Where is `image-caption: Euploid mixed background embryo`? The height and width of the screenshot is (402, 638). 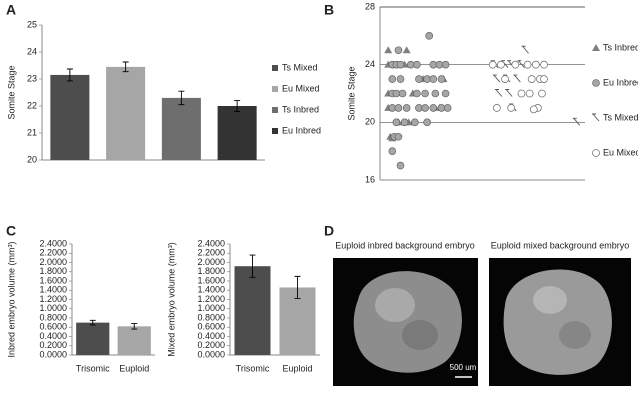
image-caption: Euploid mixed background embryo is located at coordinates (560, 245).